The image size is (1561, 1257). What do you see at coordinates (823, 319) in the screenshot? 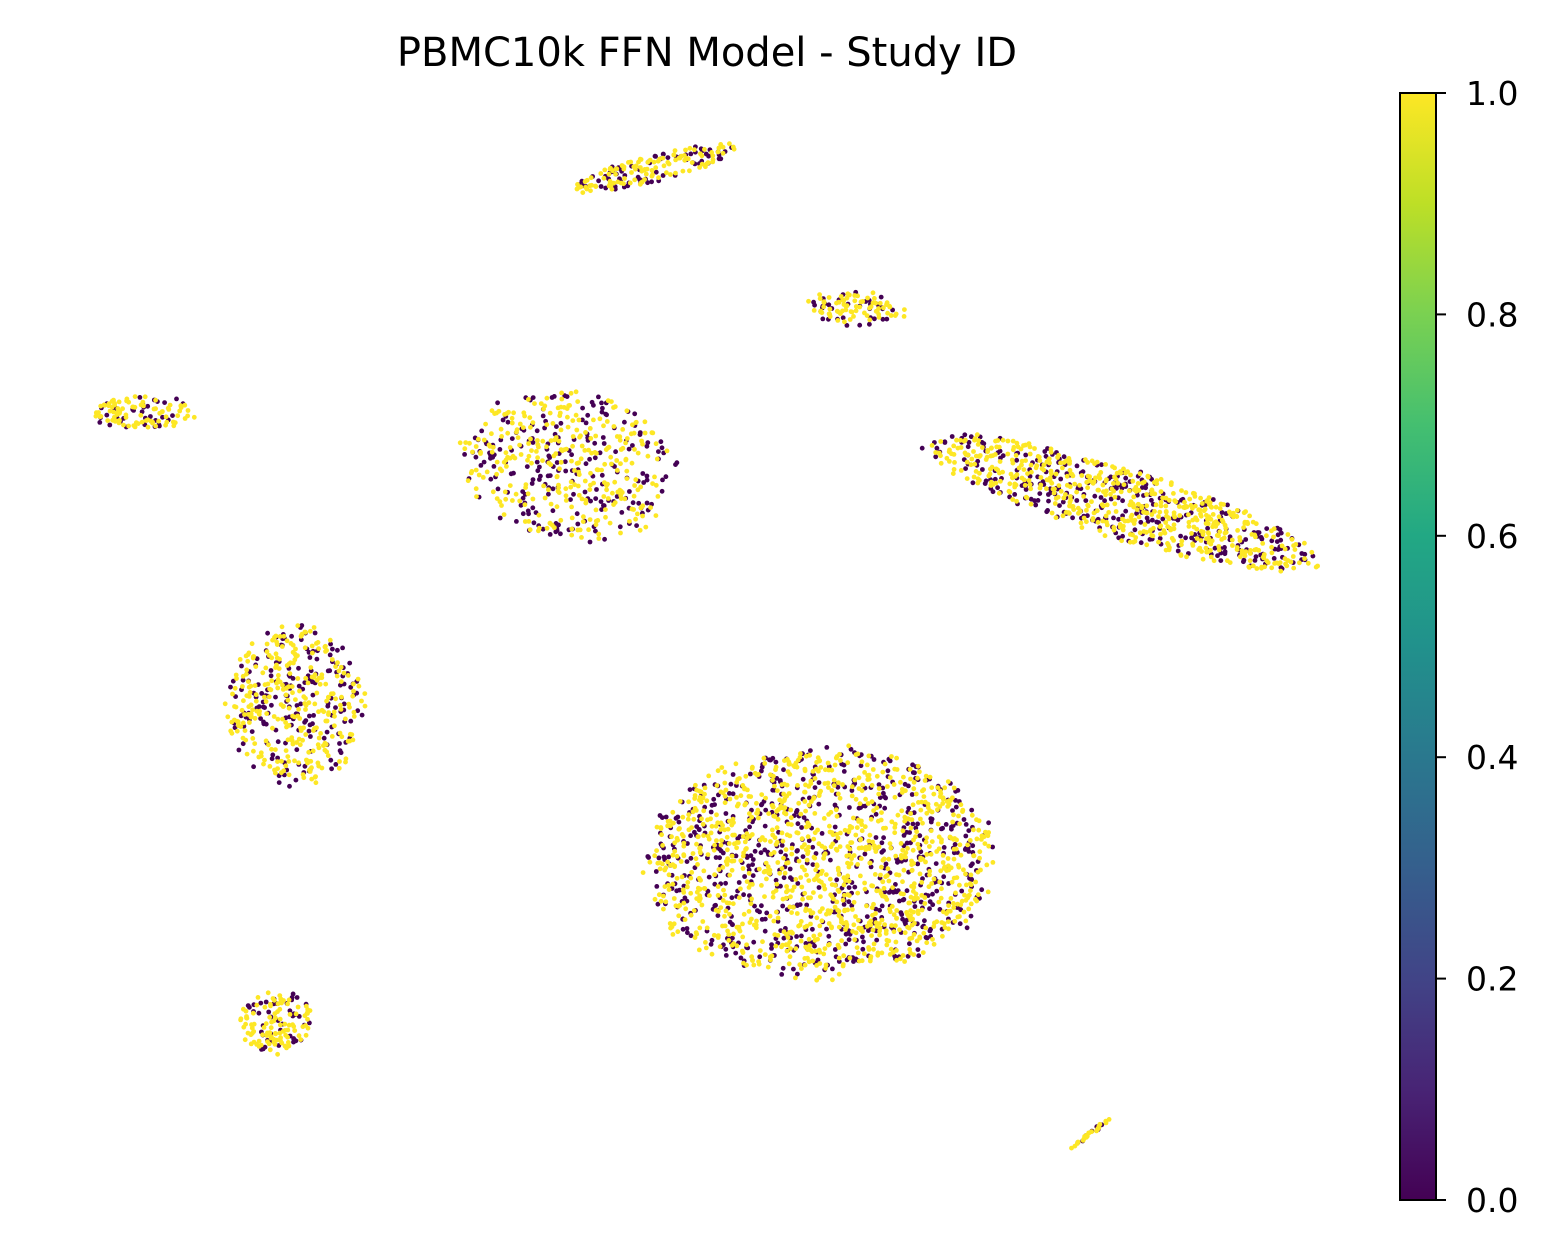
I see `scatter-point-top-small` at bounding box center [823, 319].